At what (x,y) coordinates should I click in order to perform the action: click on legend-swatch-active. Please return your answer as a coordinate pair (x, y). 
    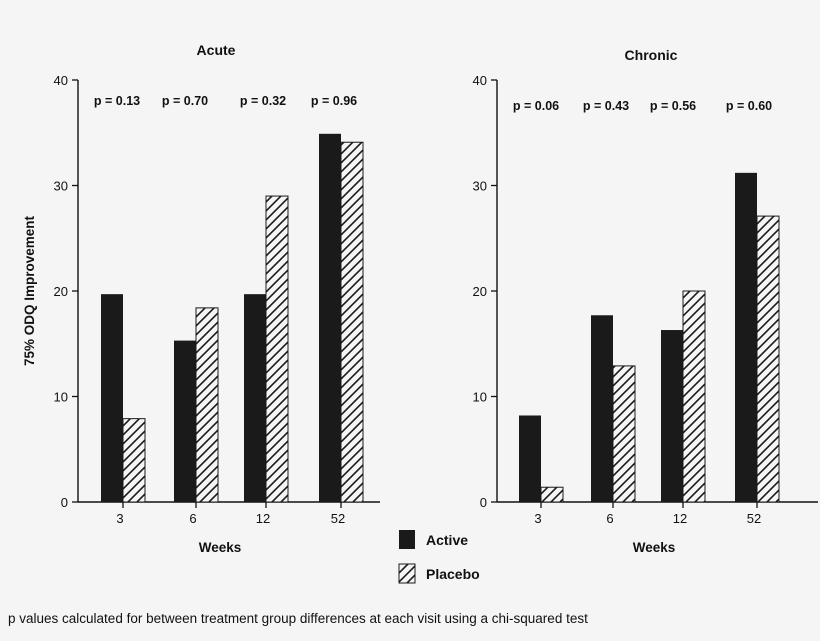
    Looking at the image, I should click on (407, 539).